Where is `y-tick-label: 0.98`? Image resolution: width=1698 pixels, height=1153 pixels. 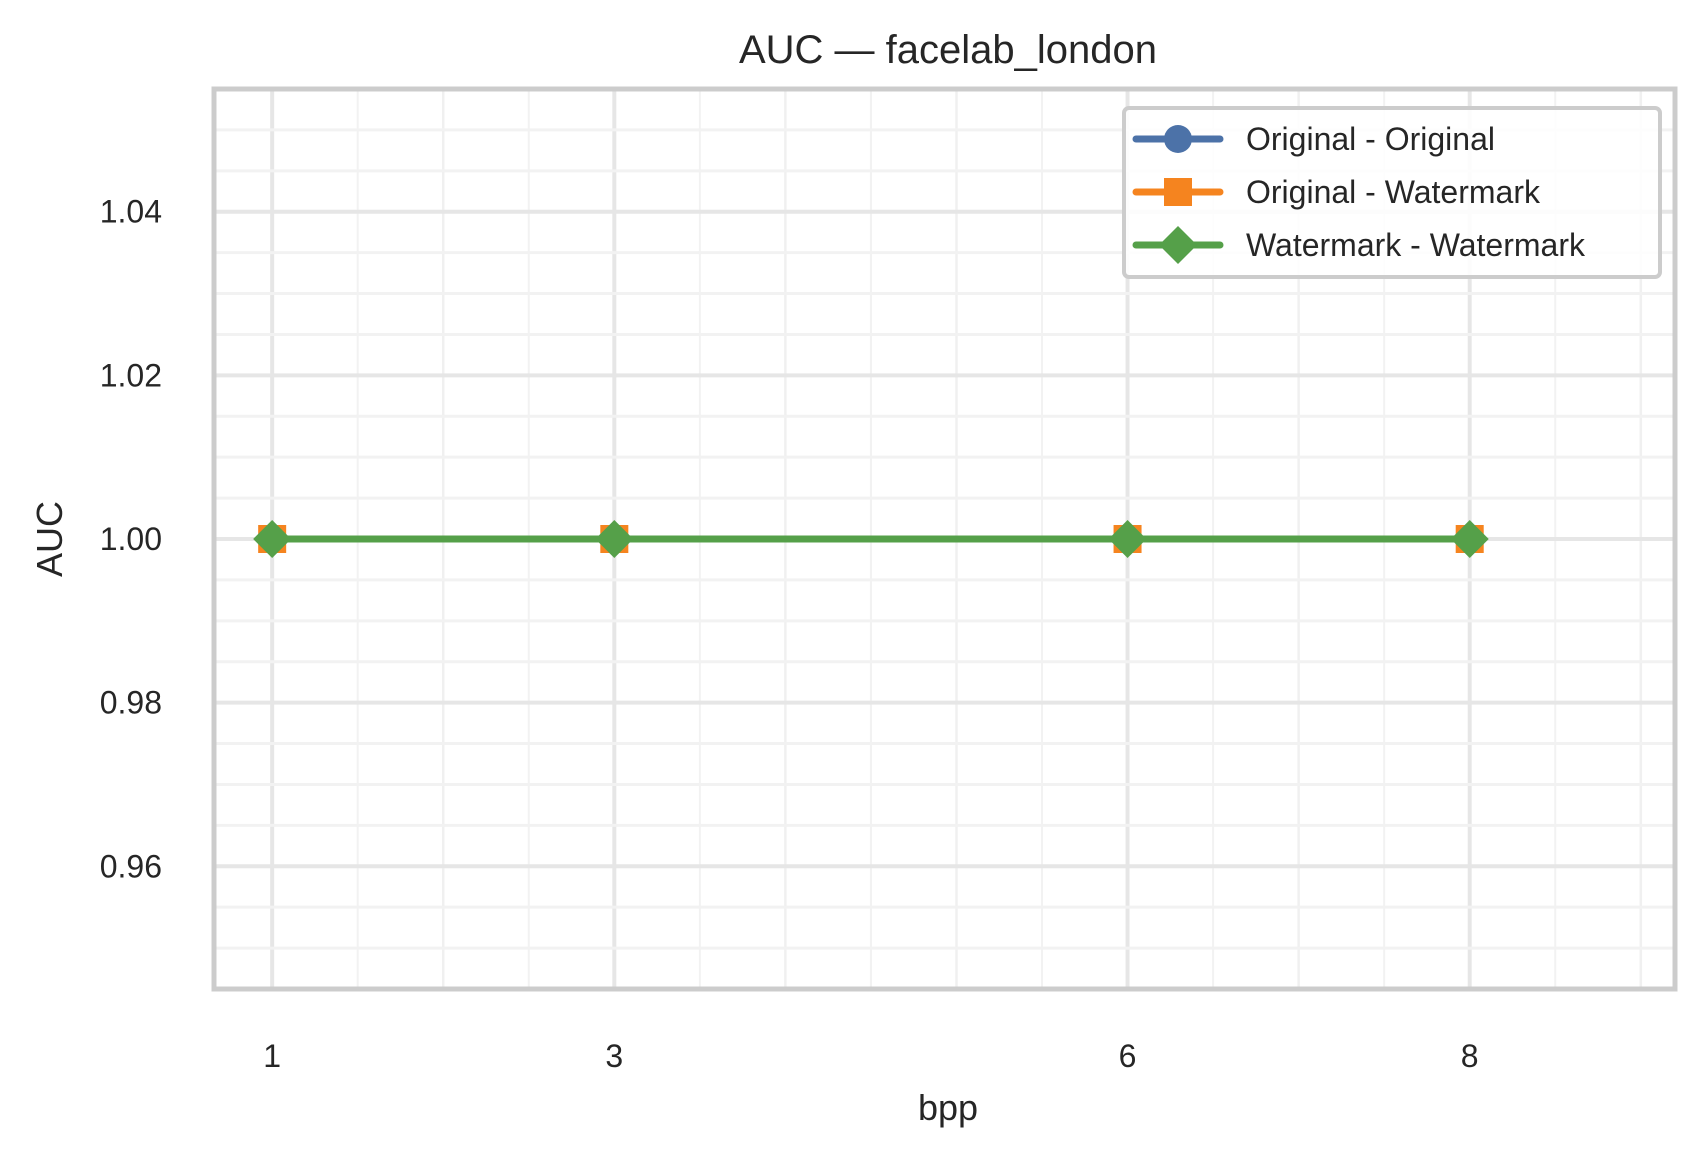
y-tick-label: 0.98 is located at coordinates (131, 703).